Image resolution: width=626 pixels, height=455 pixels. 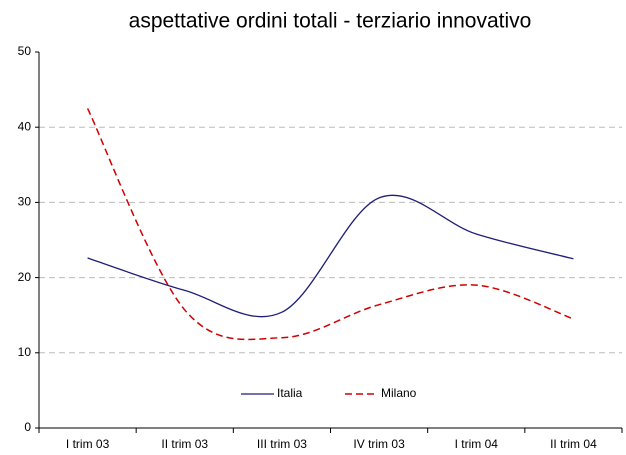 I want to click on x-tick-label: II trim 03, so click(x=184, y=444).